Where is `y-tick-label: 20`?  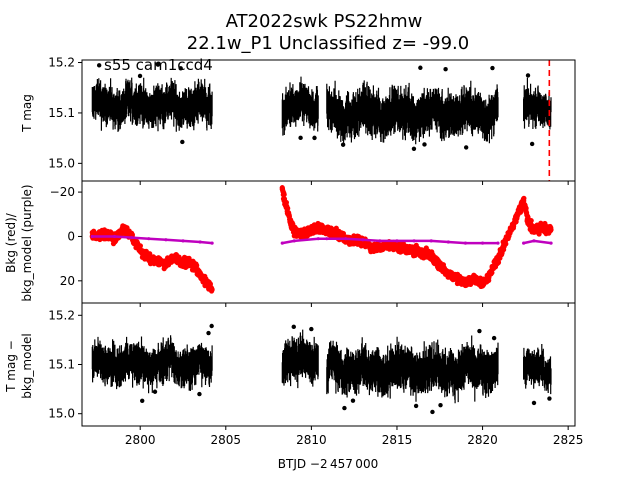
y-tick-label: 20 is located at coordinates (67, 281).